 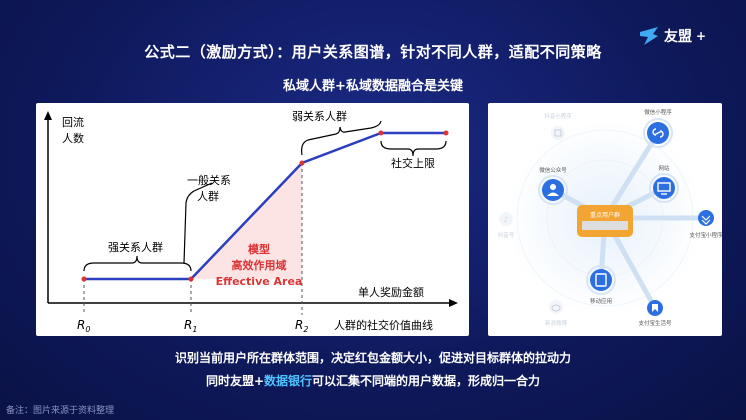 What do you see at coordinates (506, 235) in the screenshot?
I see `node-label: 抖音号` at bounding box center [506, 235].